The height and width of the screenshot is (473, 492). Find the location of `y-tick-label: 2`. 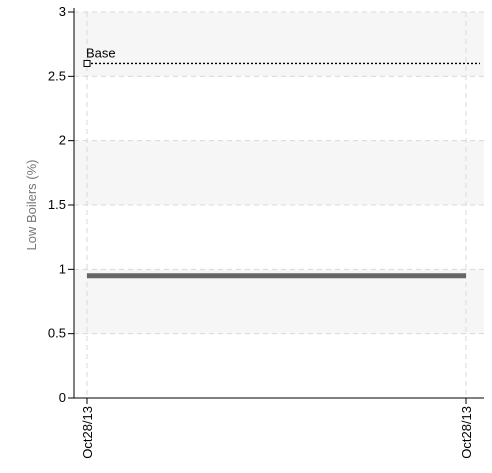

y-tick-label: 2 is located at coordinates (62, 140).